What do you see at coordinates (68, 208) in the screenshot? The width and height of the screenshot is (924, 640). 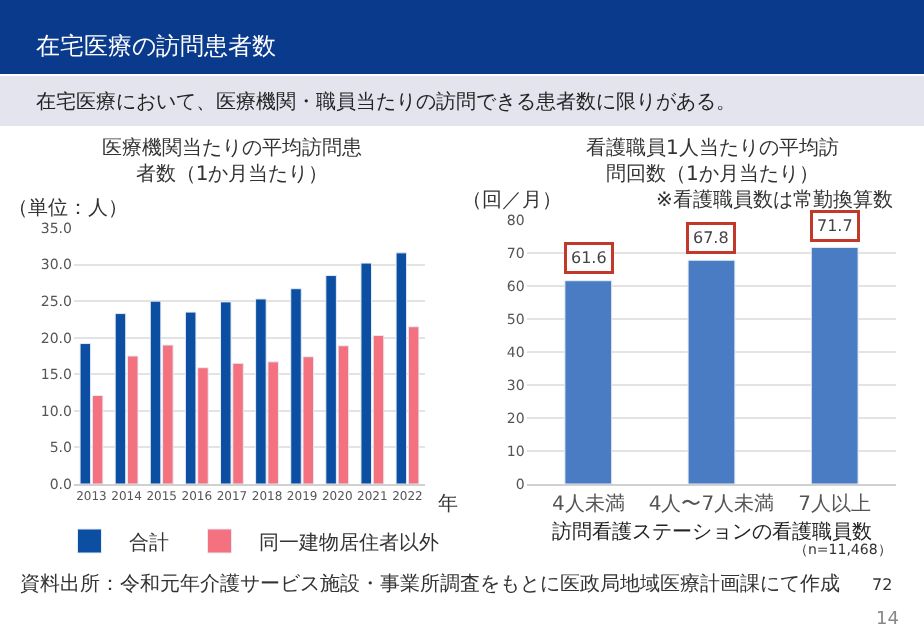 I see `y-axis-title: （単位：人）` at bounding box center [68, 208].